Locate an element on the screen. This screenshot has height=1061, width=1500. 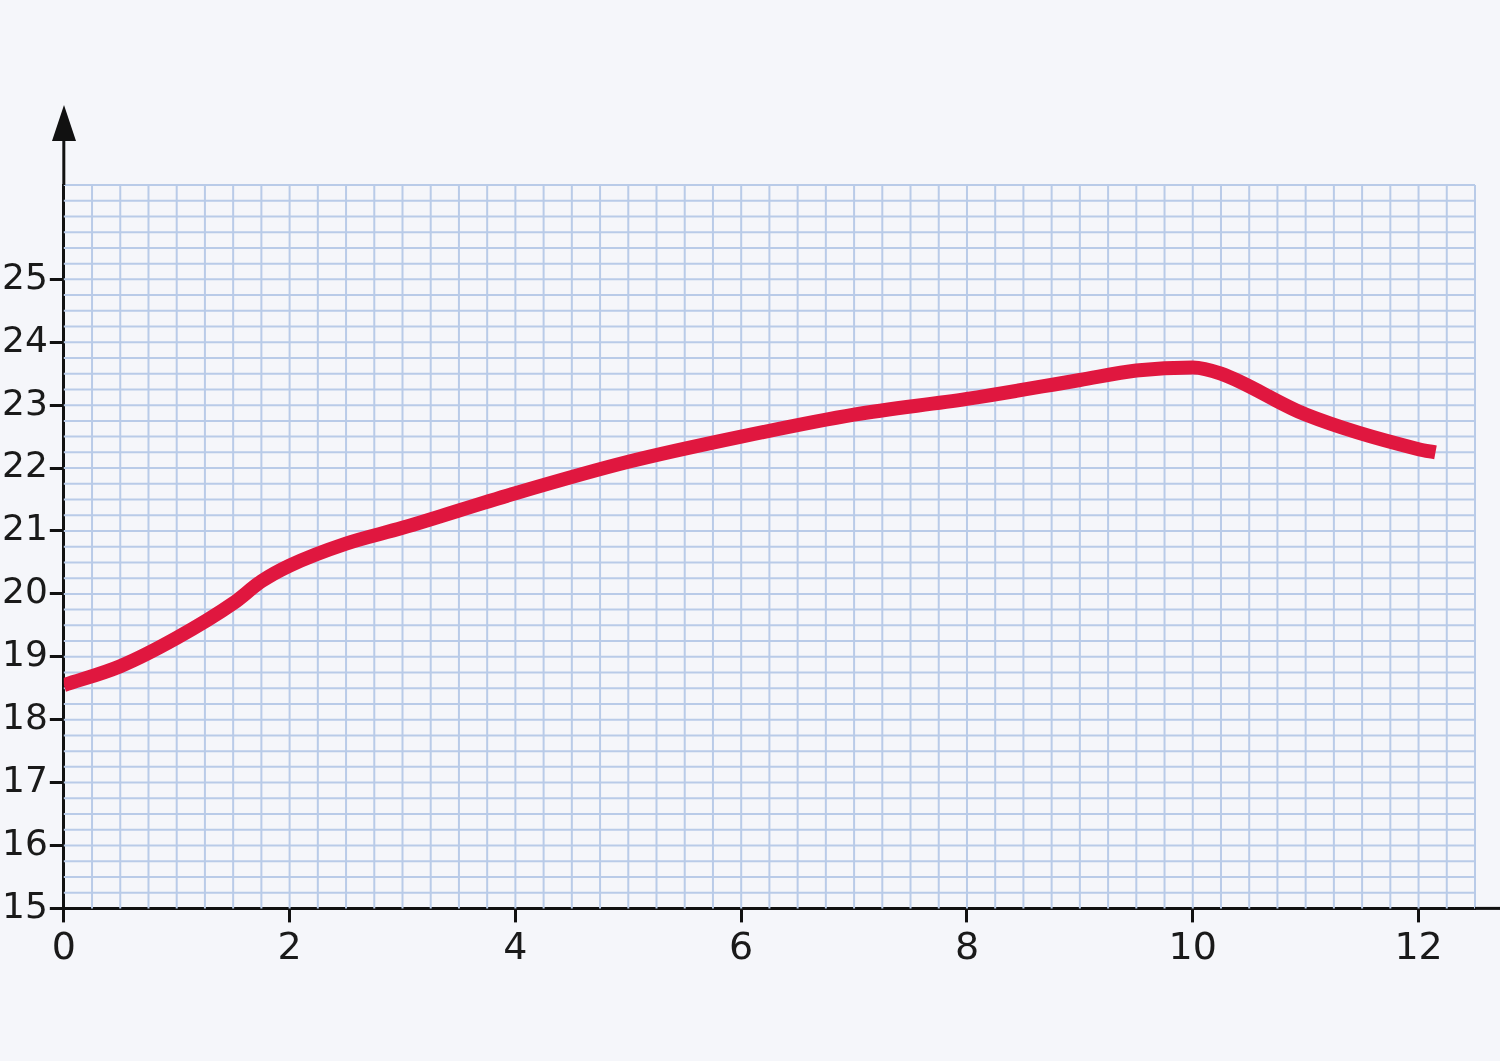
x-tick-label: 12 is located at coordinates (1418, 946).